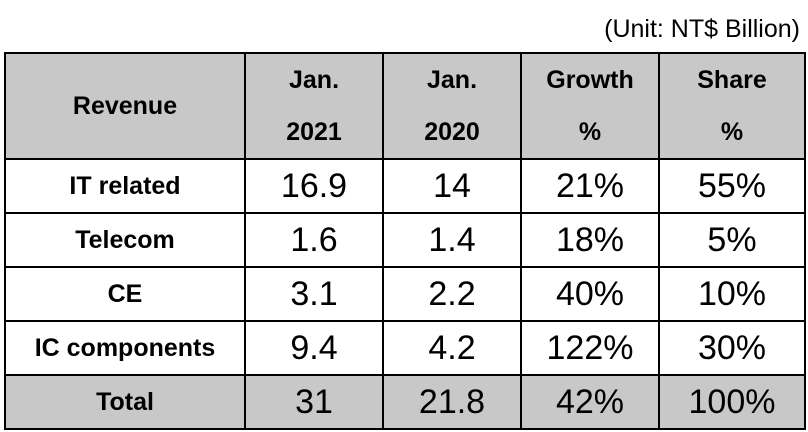  What do you see at coordinates (452, 348) in the screenshot?
I see `cell-jan-2020: 4.2` at bounding box center [452, 348].